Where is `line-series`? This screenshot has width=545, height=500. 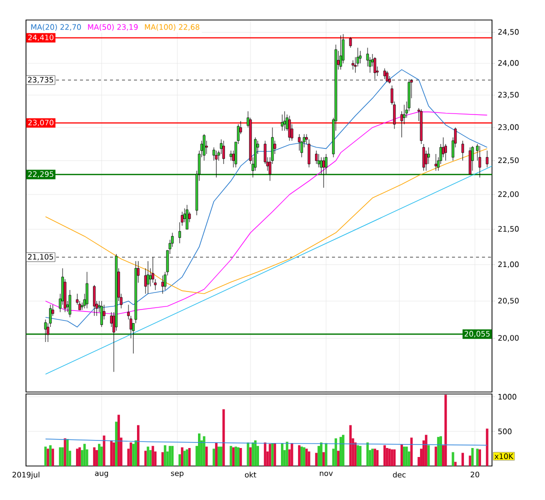 line-series is located at coordinates (266, 442).